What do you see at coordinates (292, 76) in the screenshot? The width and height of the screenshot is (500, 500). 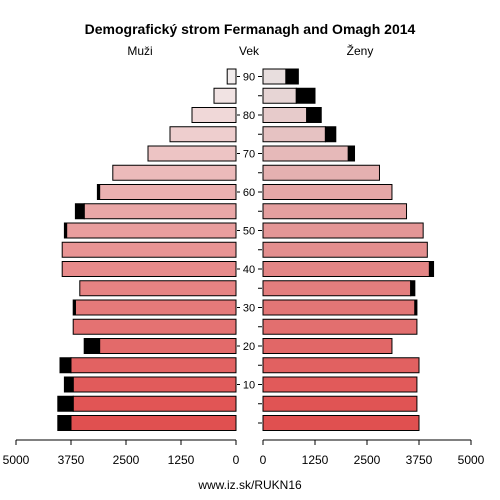 I see `female-surplus-90+` at bounding box center [292, 76].